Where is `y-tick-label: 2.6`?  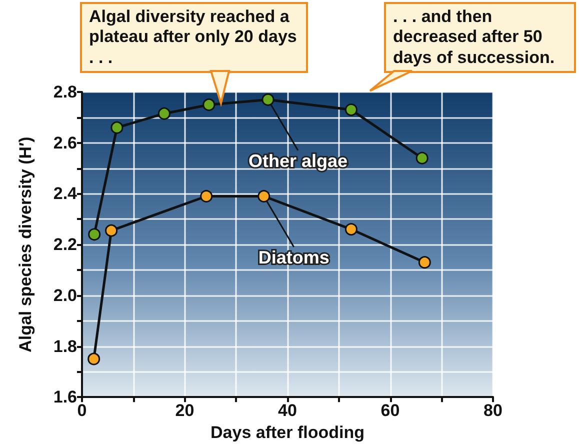
y-tick-label: 2.6 is located at coordinates (65, 142).